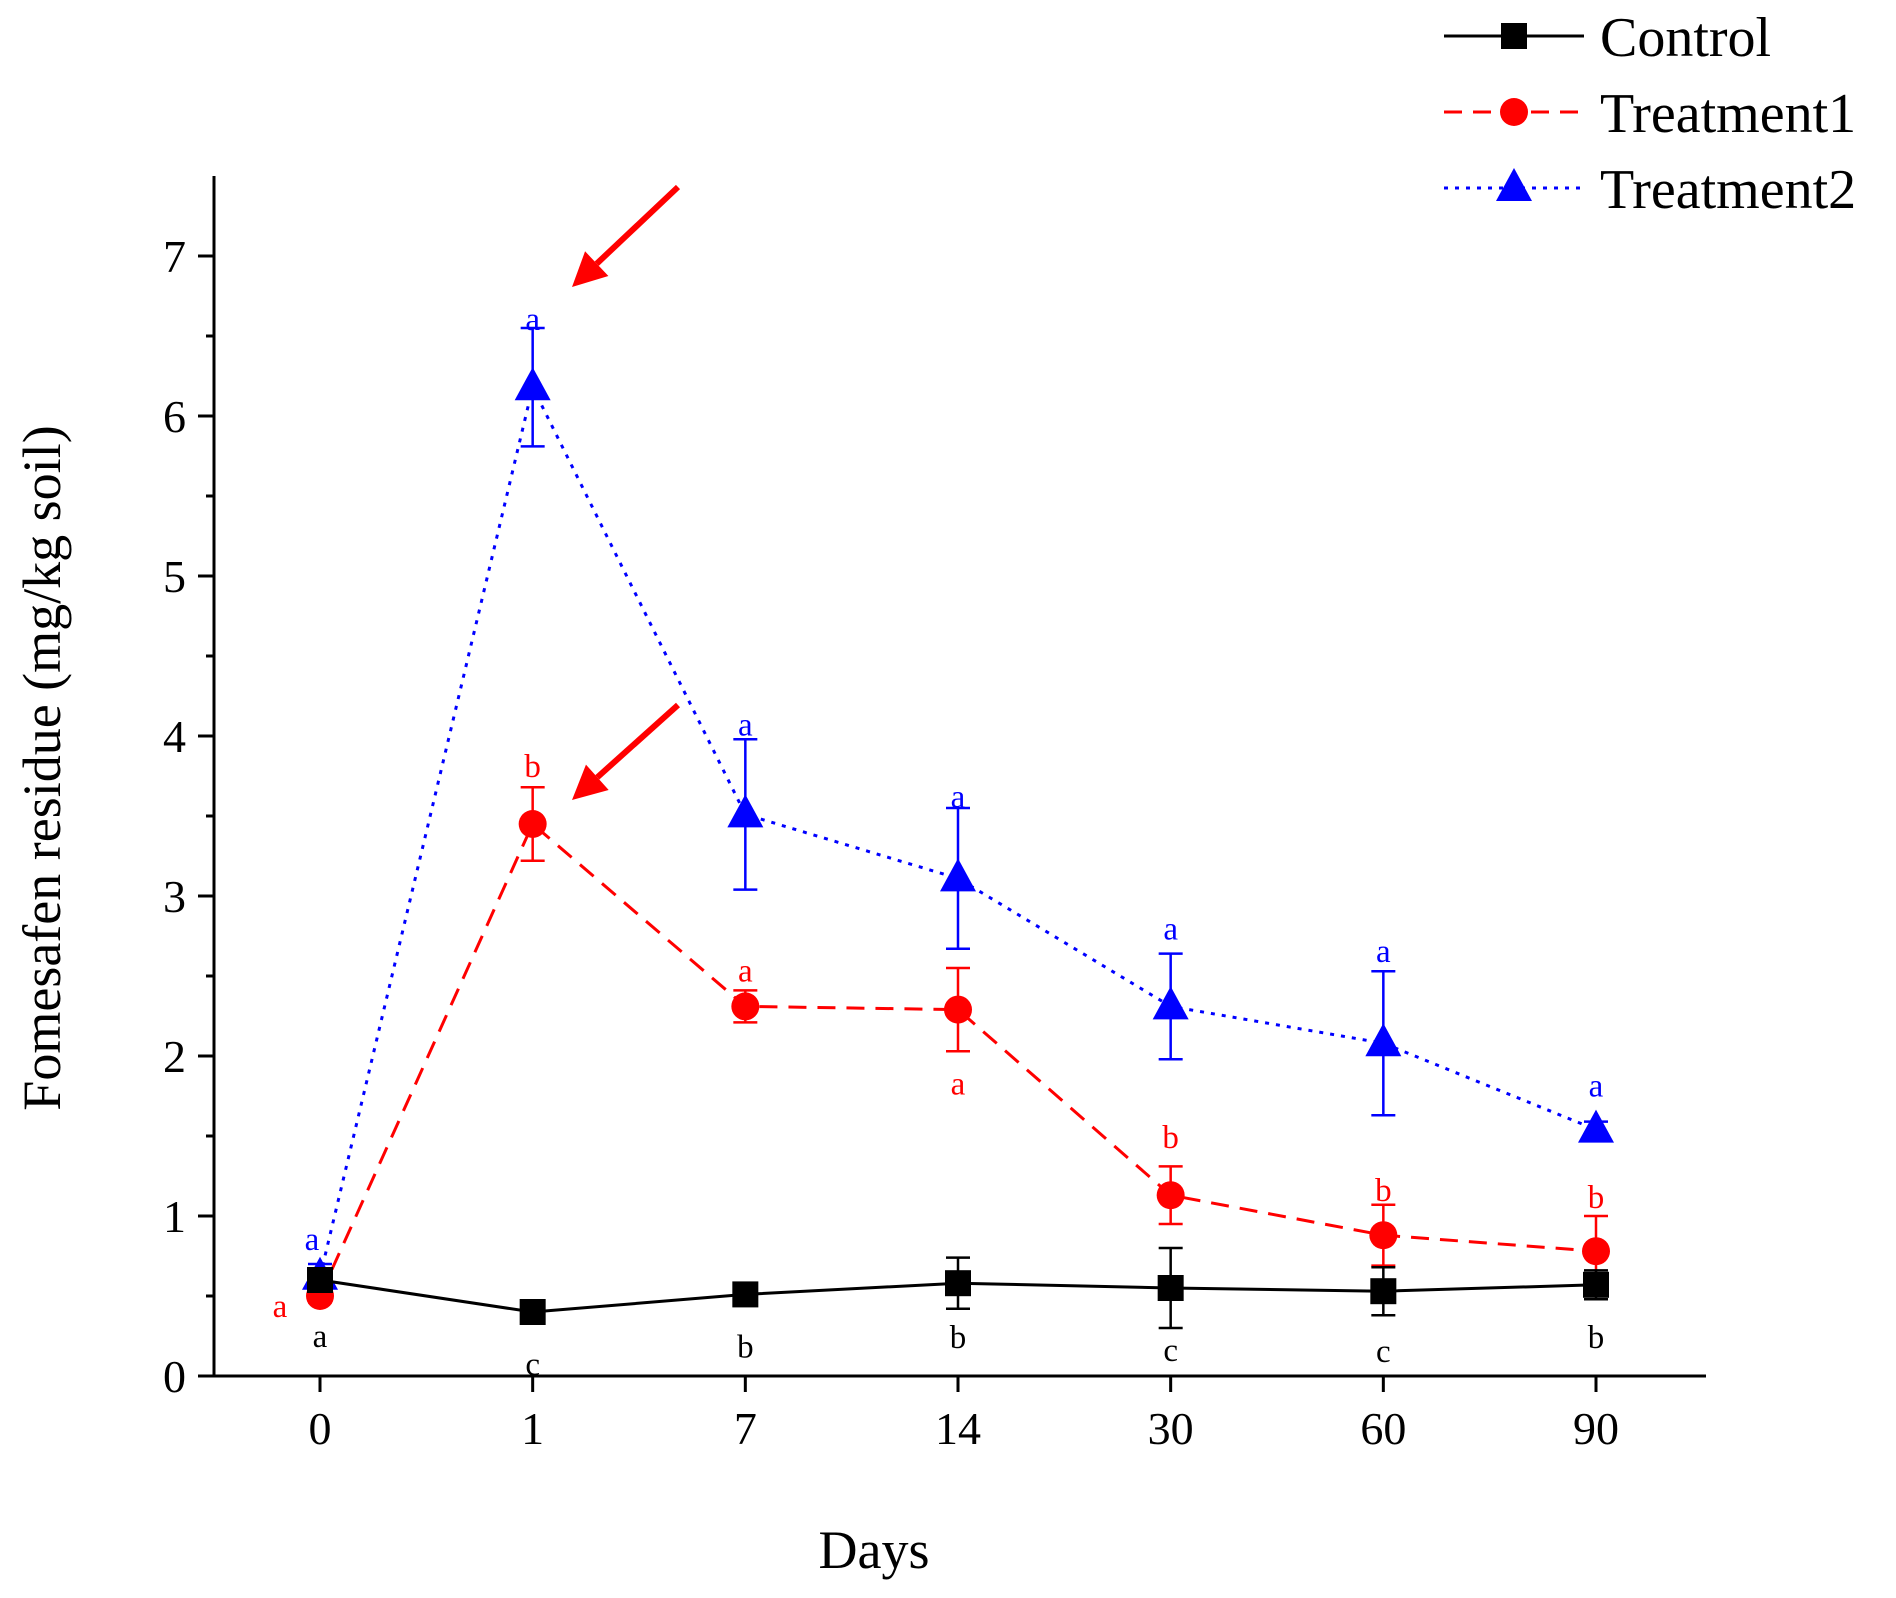  I want to click on y-tick-label: 4, so click(174, 736).